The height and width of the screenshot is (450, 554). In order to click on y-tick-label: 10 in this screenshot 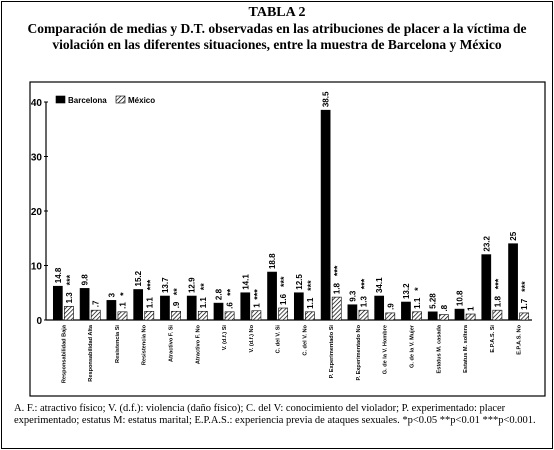, I will do `click(37, 267)`.